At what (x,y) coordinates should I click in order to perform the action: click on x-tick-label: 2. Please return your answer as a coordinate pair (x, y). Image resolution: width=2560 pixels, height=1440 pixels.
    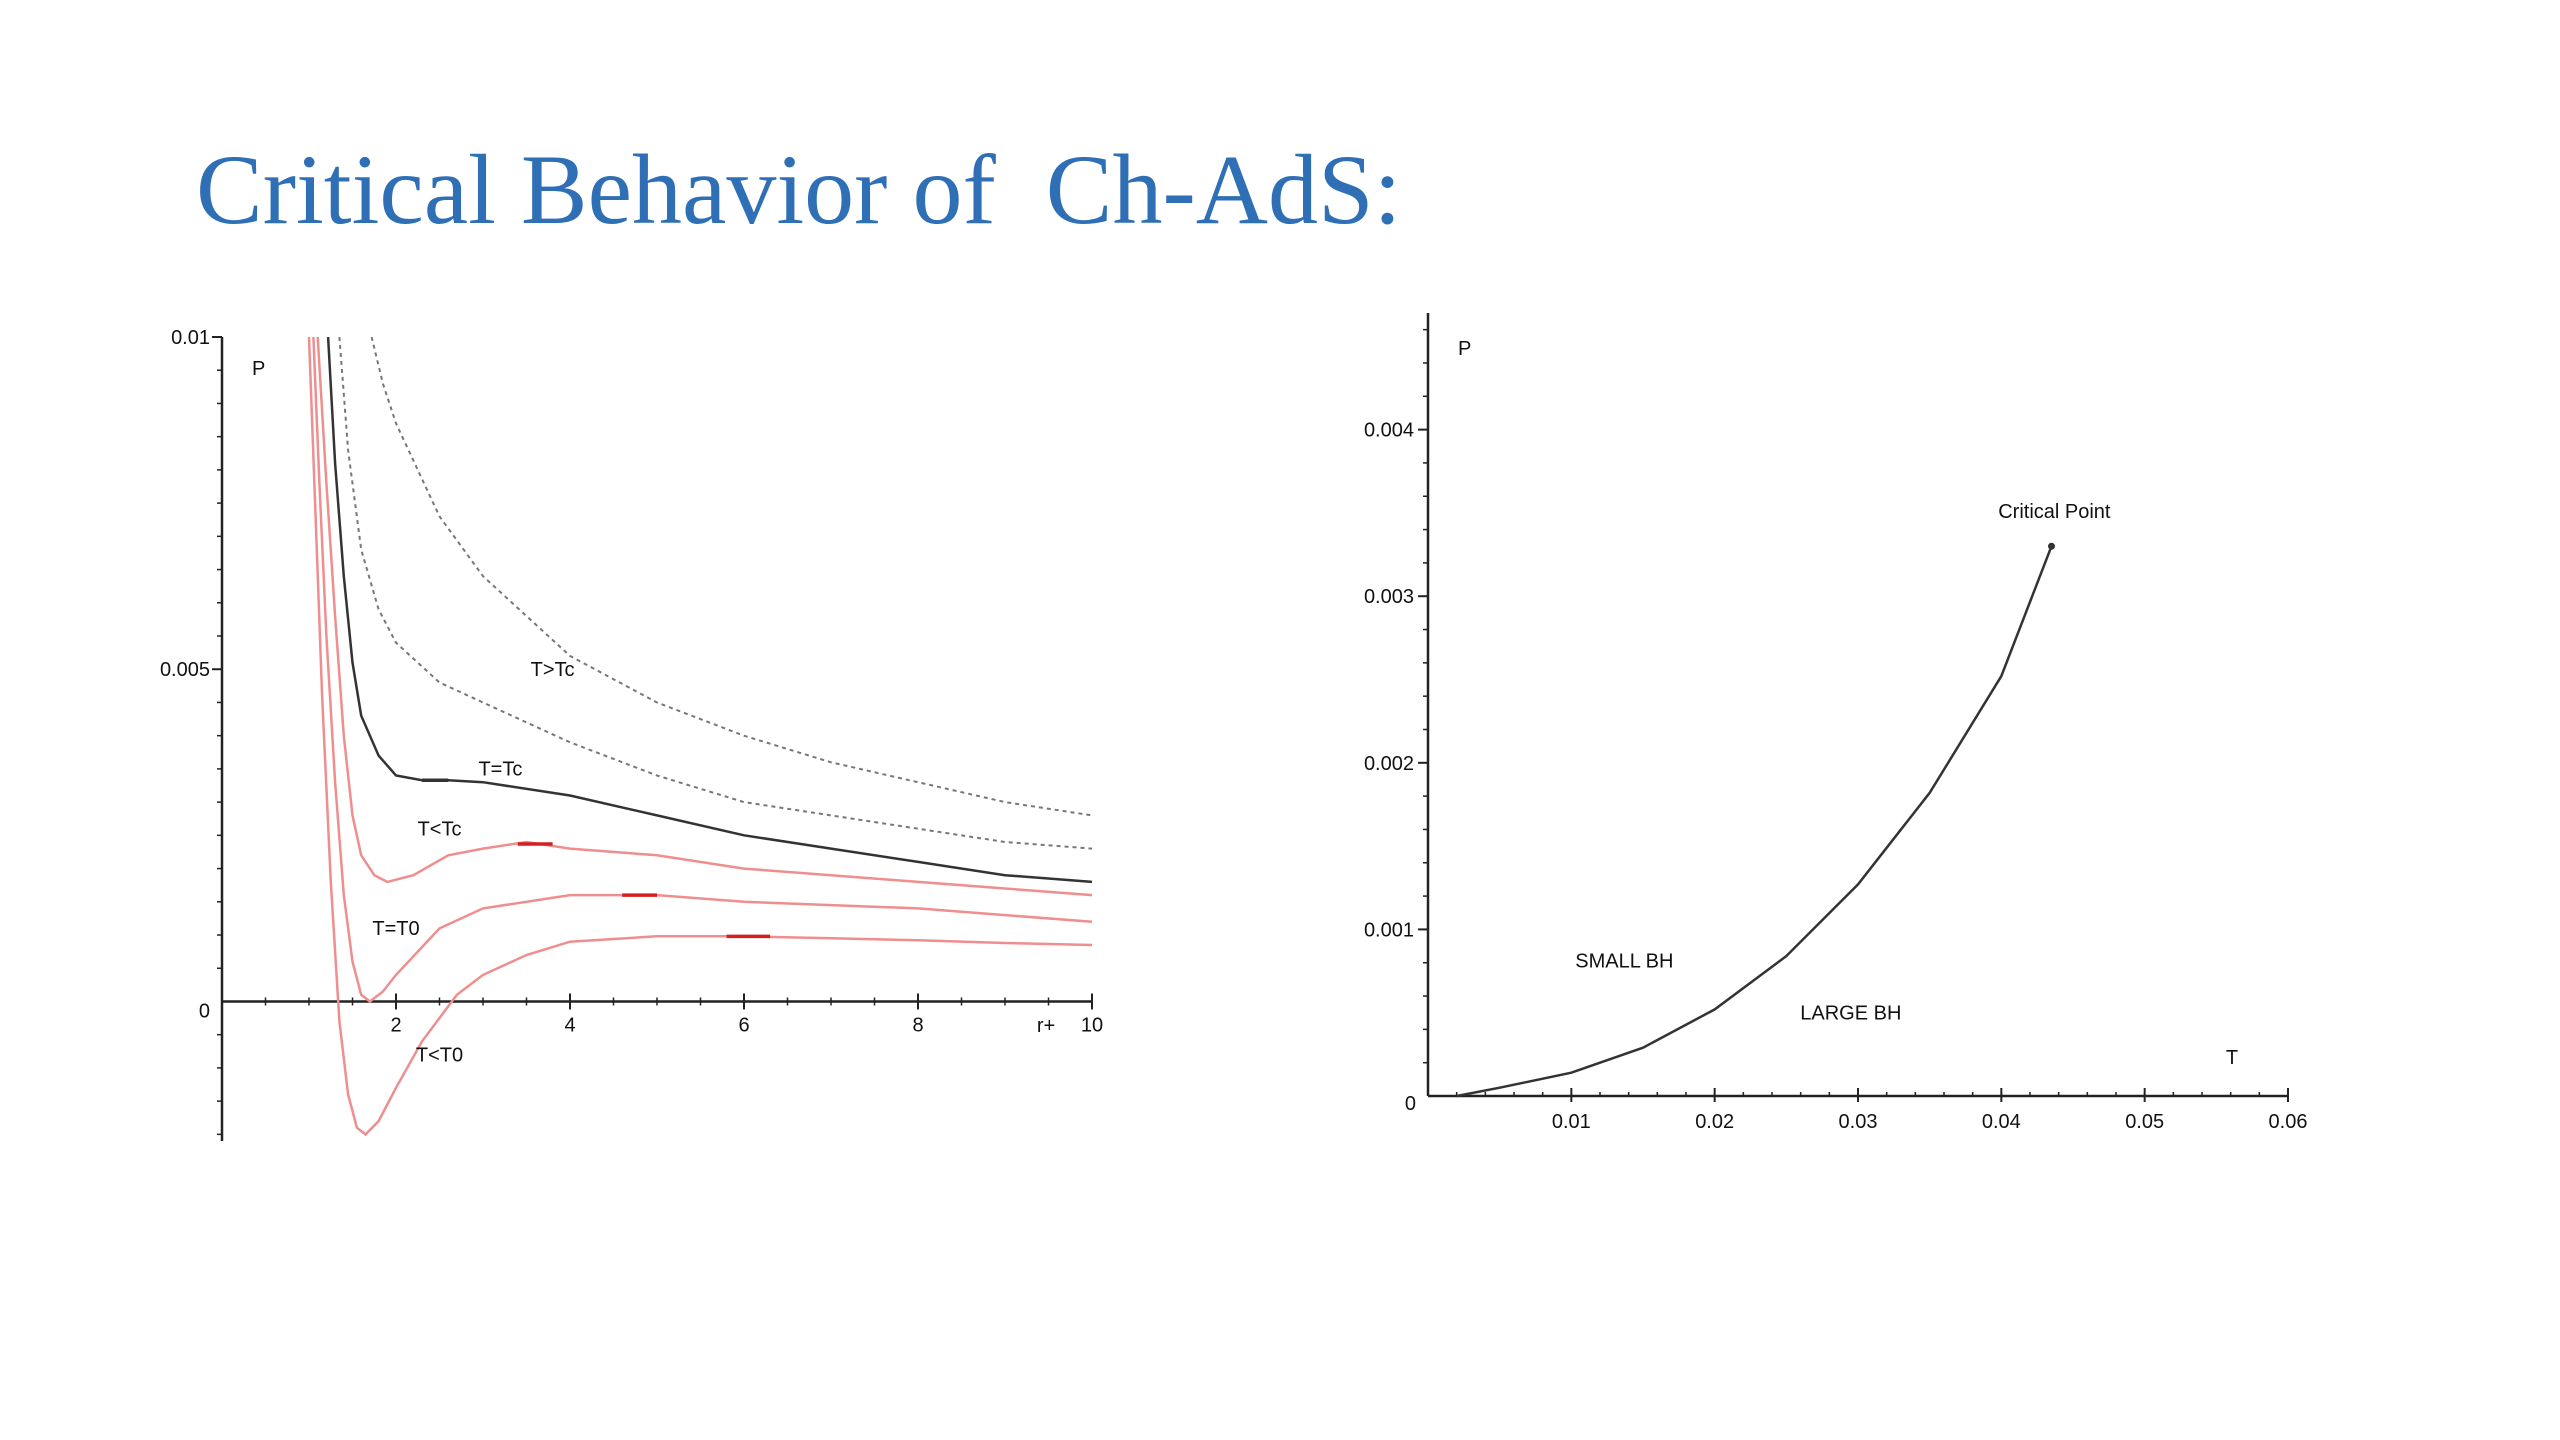
    Looking at the image, I should click on (395, 1025).